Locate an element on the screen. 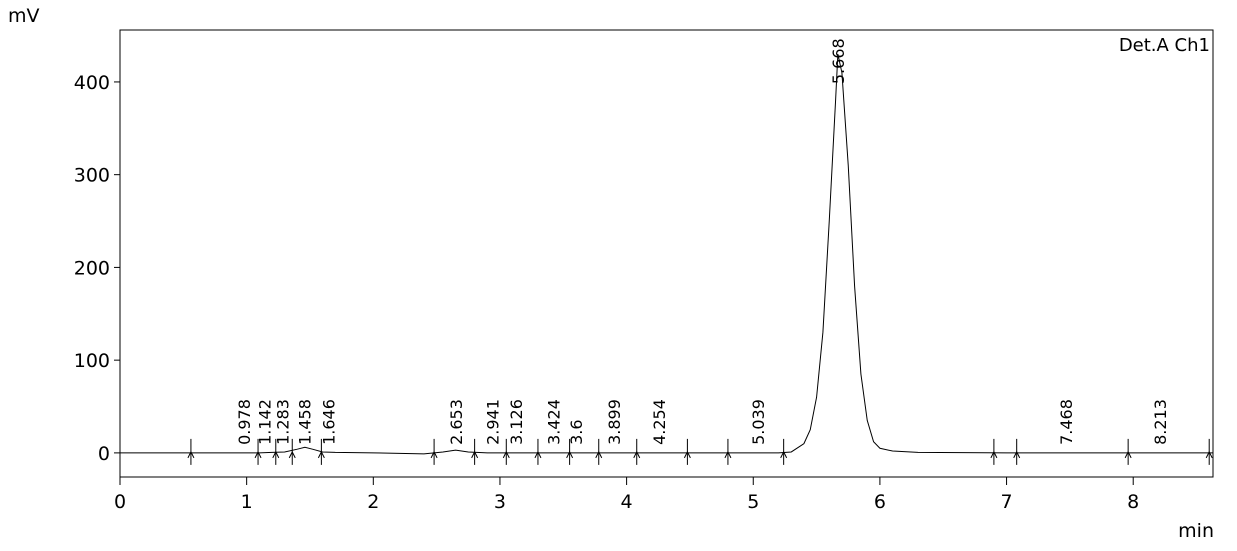 The image size is (1237, 551). peak-label: 4.254 is located at coordinates (659, 422).